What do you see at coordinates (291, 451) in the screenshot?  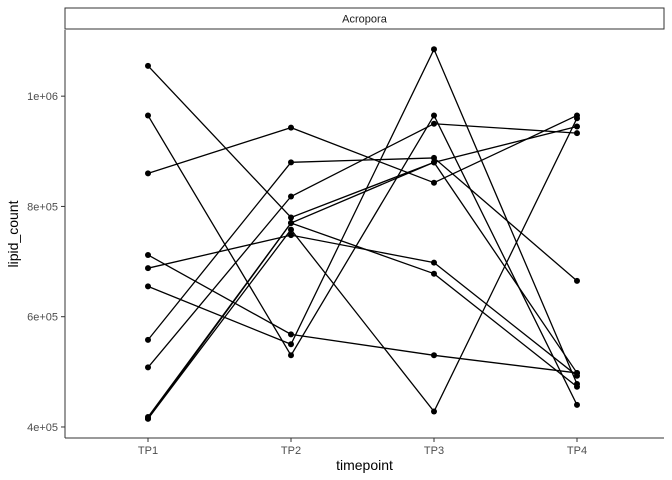 I see `x-tick-label: TP2` at bounding box center [291, 451].